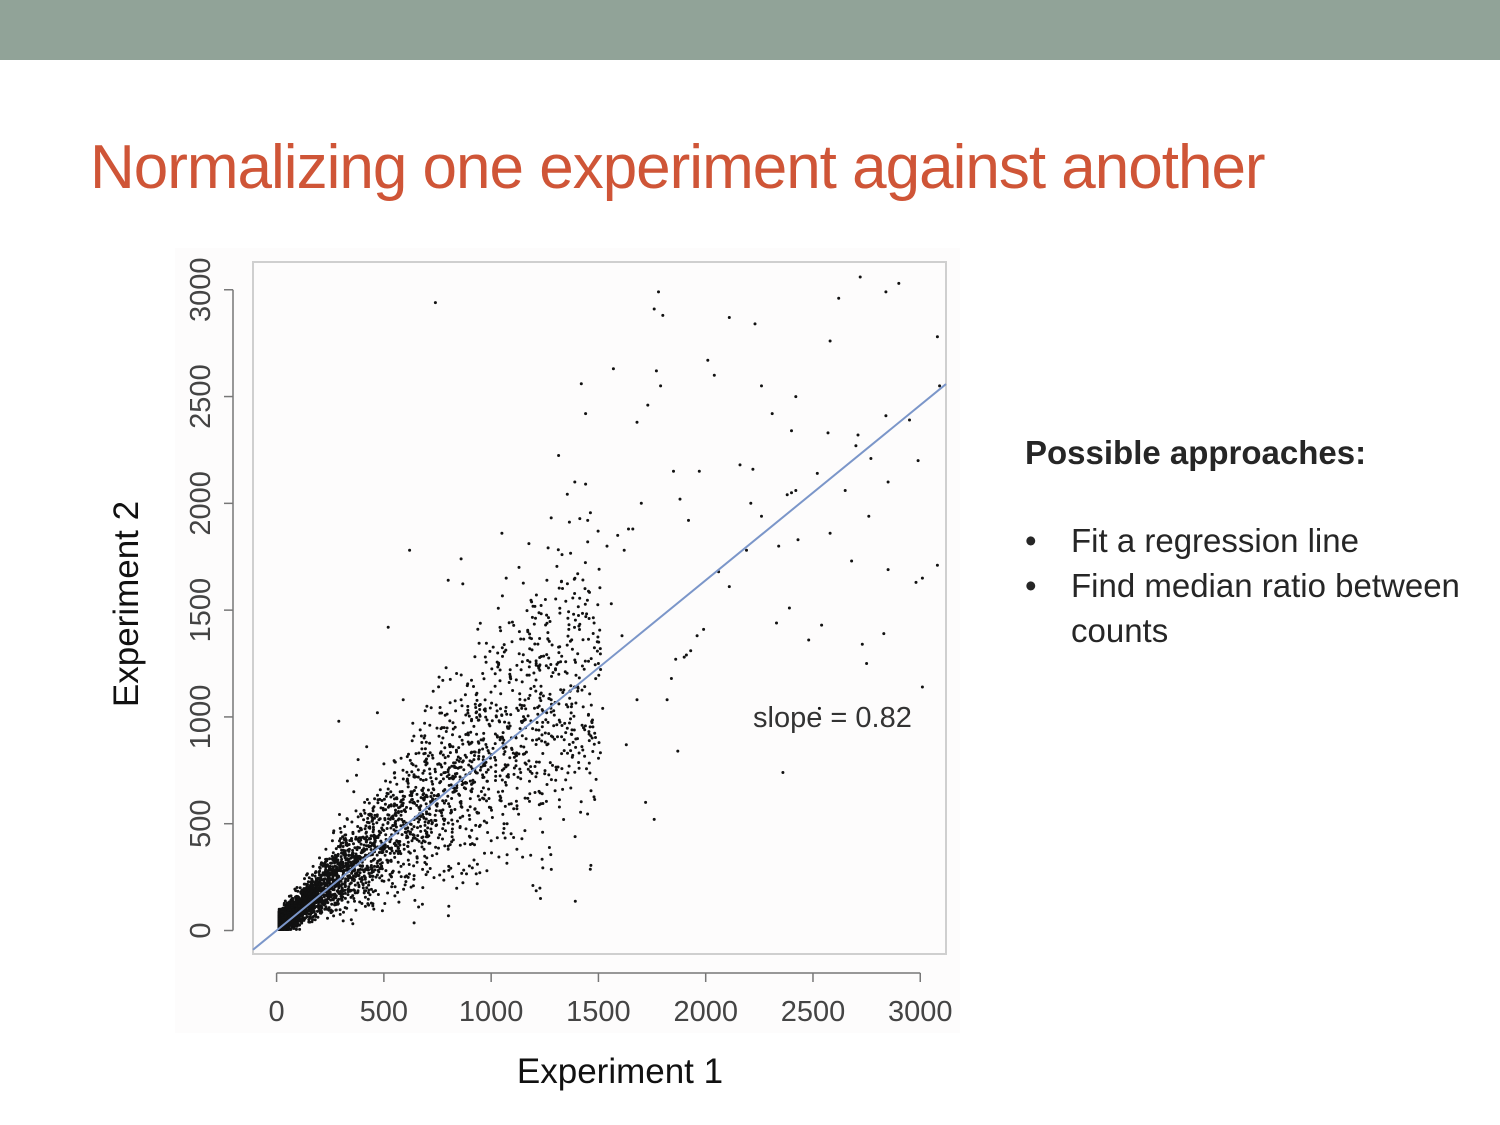  What do you see at coordinates (620, 1071) in the screenshot?
I see `x-axis-label: Experiment 1` at bounding box center [620, 1071].